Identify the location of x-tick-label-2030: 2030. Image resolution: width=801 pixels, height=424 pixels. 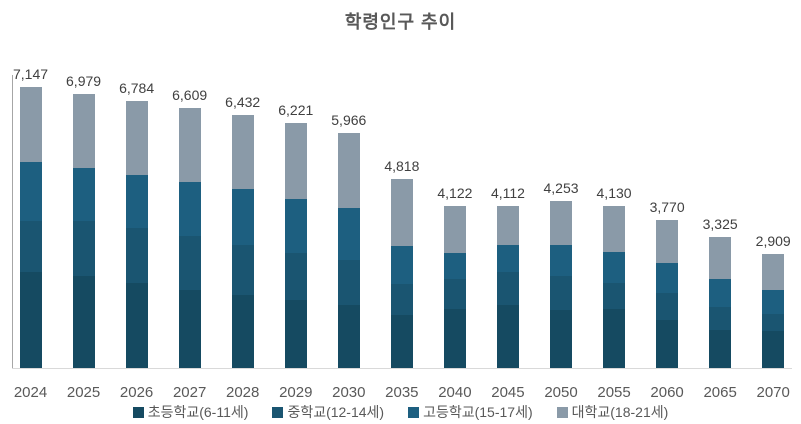
(349, 392).